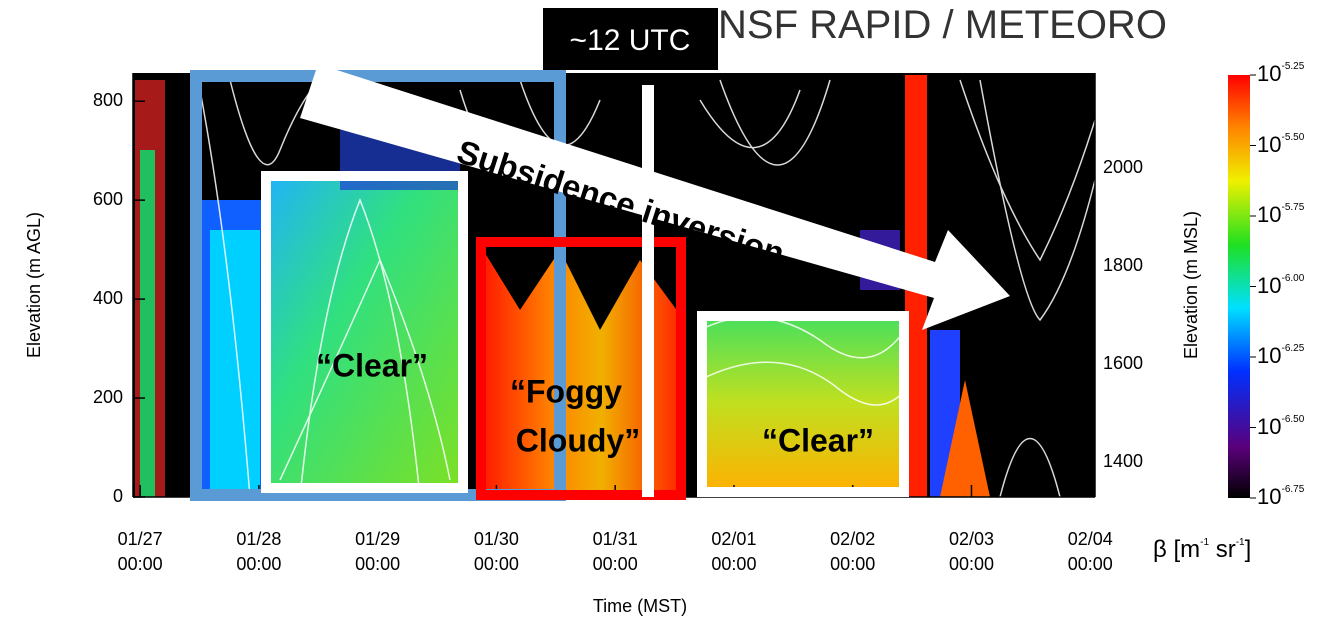 This screenshot has width=1319, height=628. What do you see at coordinates (615, 551) in the screenshot?
I see `x-tick-label: 01/31 00:00` at bounding box center [615, 551].